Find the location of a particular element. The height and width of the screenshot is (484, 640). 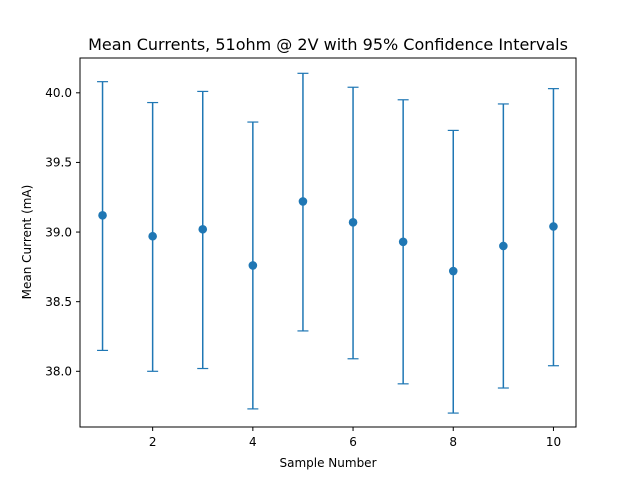

x-tick-label: 8 is located at coordinates (453, 442).